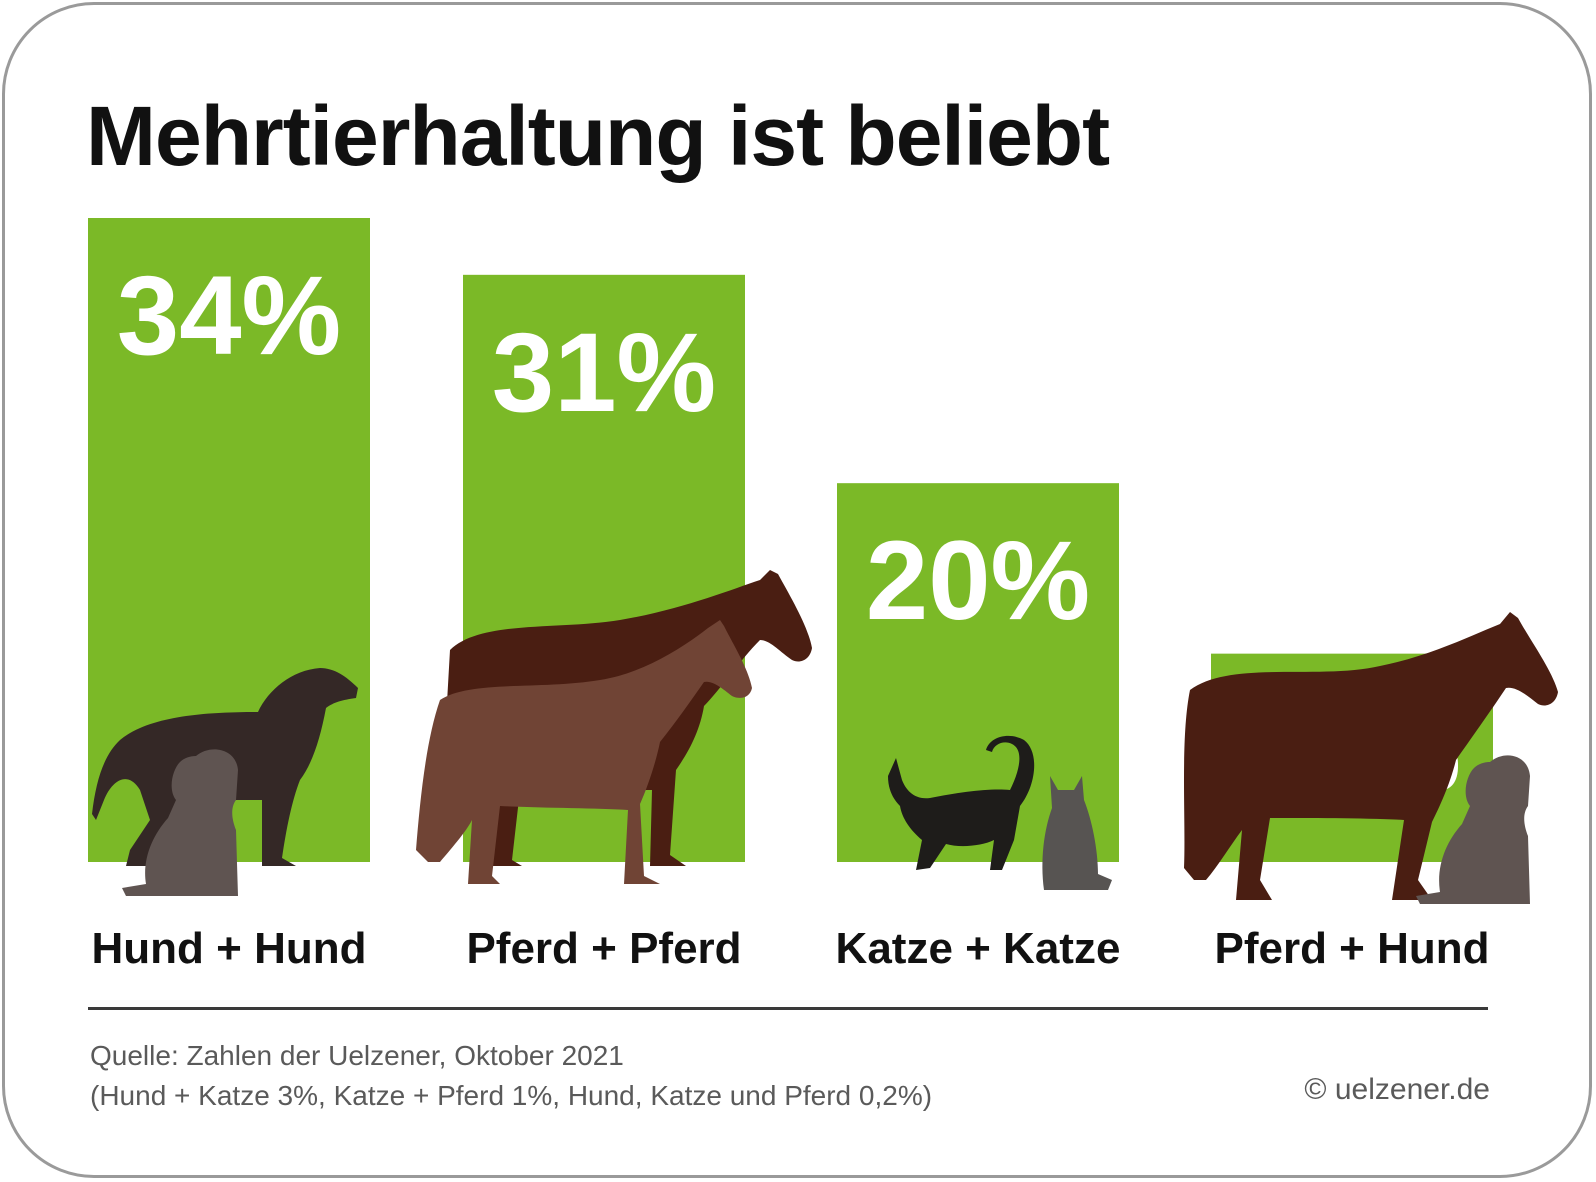 The width and height of the screenshot is (1596, 1182). I want to click on category-label-1: Hund + Hund, so click(229, 948).